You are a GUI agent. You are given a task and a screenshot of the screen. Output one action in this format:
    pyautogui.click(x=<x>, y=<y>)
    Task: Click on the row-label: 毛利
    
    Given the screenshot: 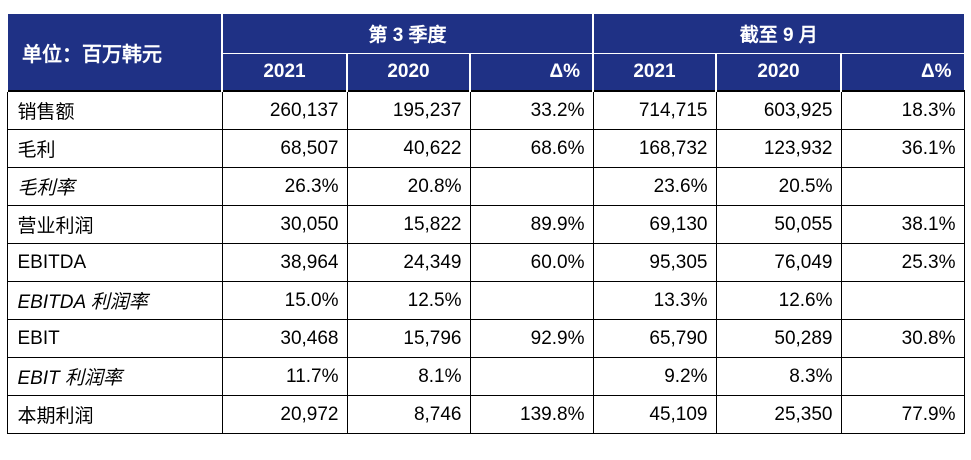 What is the action you would take?
    pyautogui.click(x=114, y=148)
    